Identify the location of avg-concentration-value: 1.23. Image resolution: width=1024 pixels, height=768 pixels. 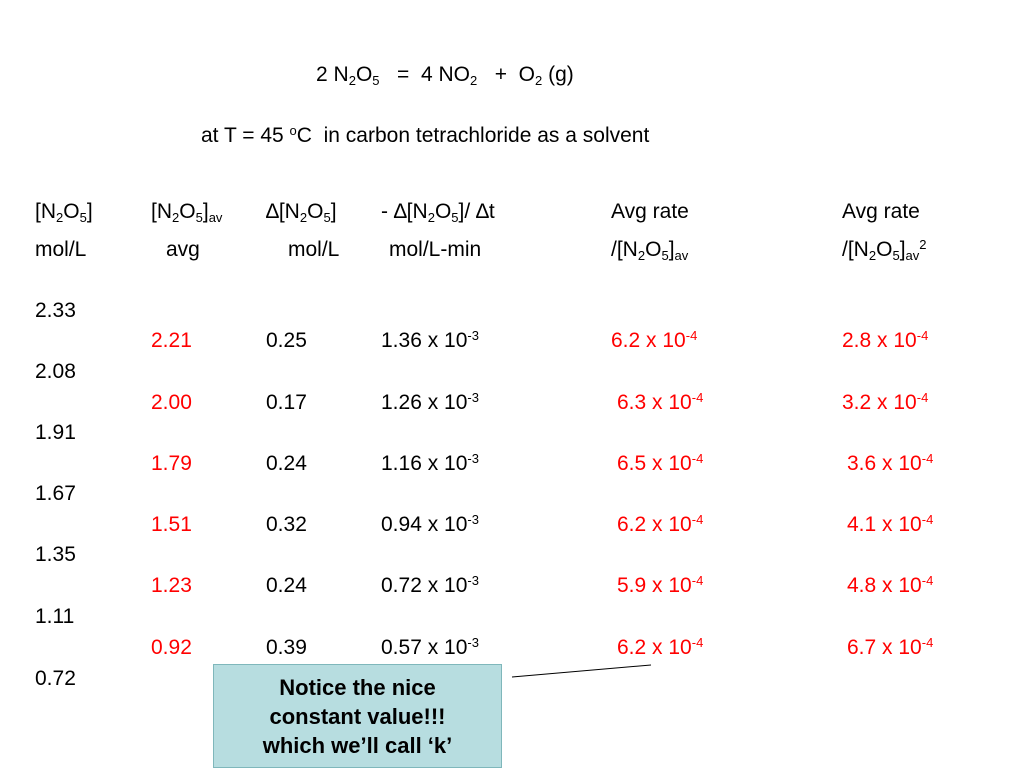
(171, 585).